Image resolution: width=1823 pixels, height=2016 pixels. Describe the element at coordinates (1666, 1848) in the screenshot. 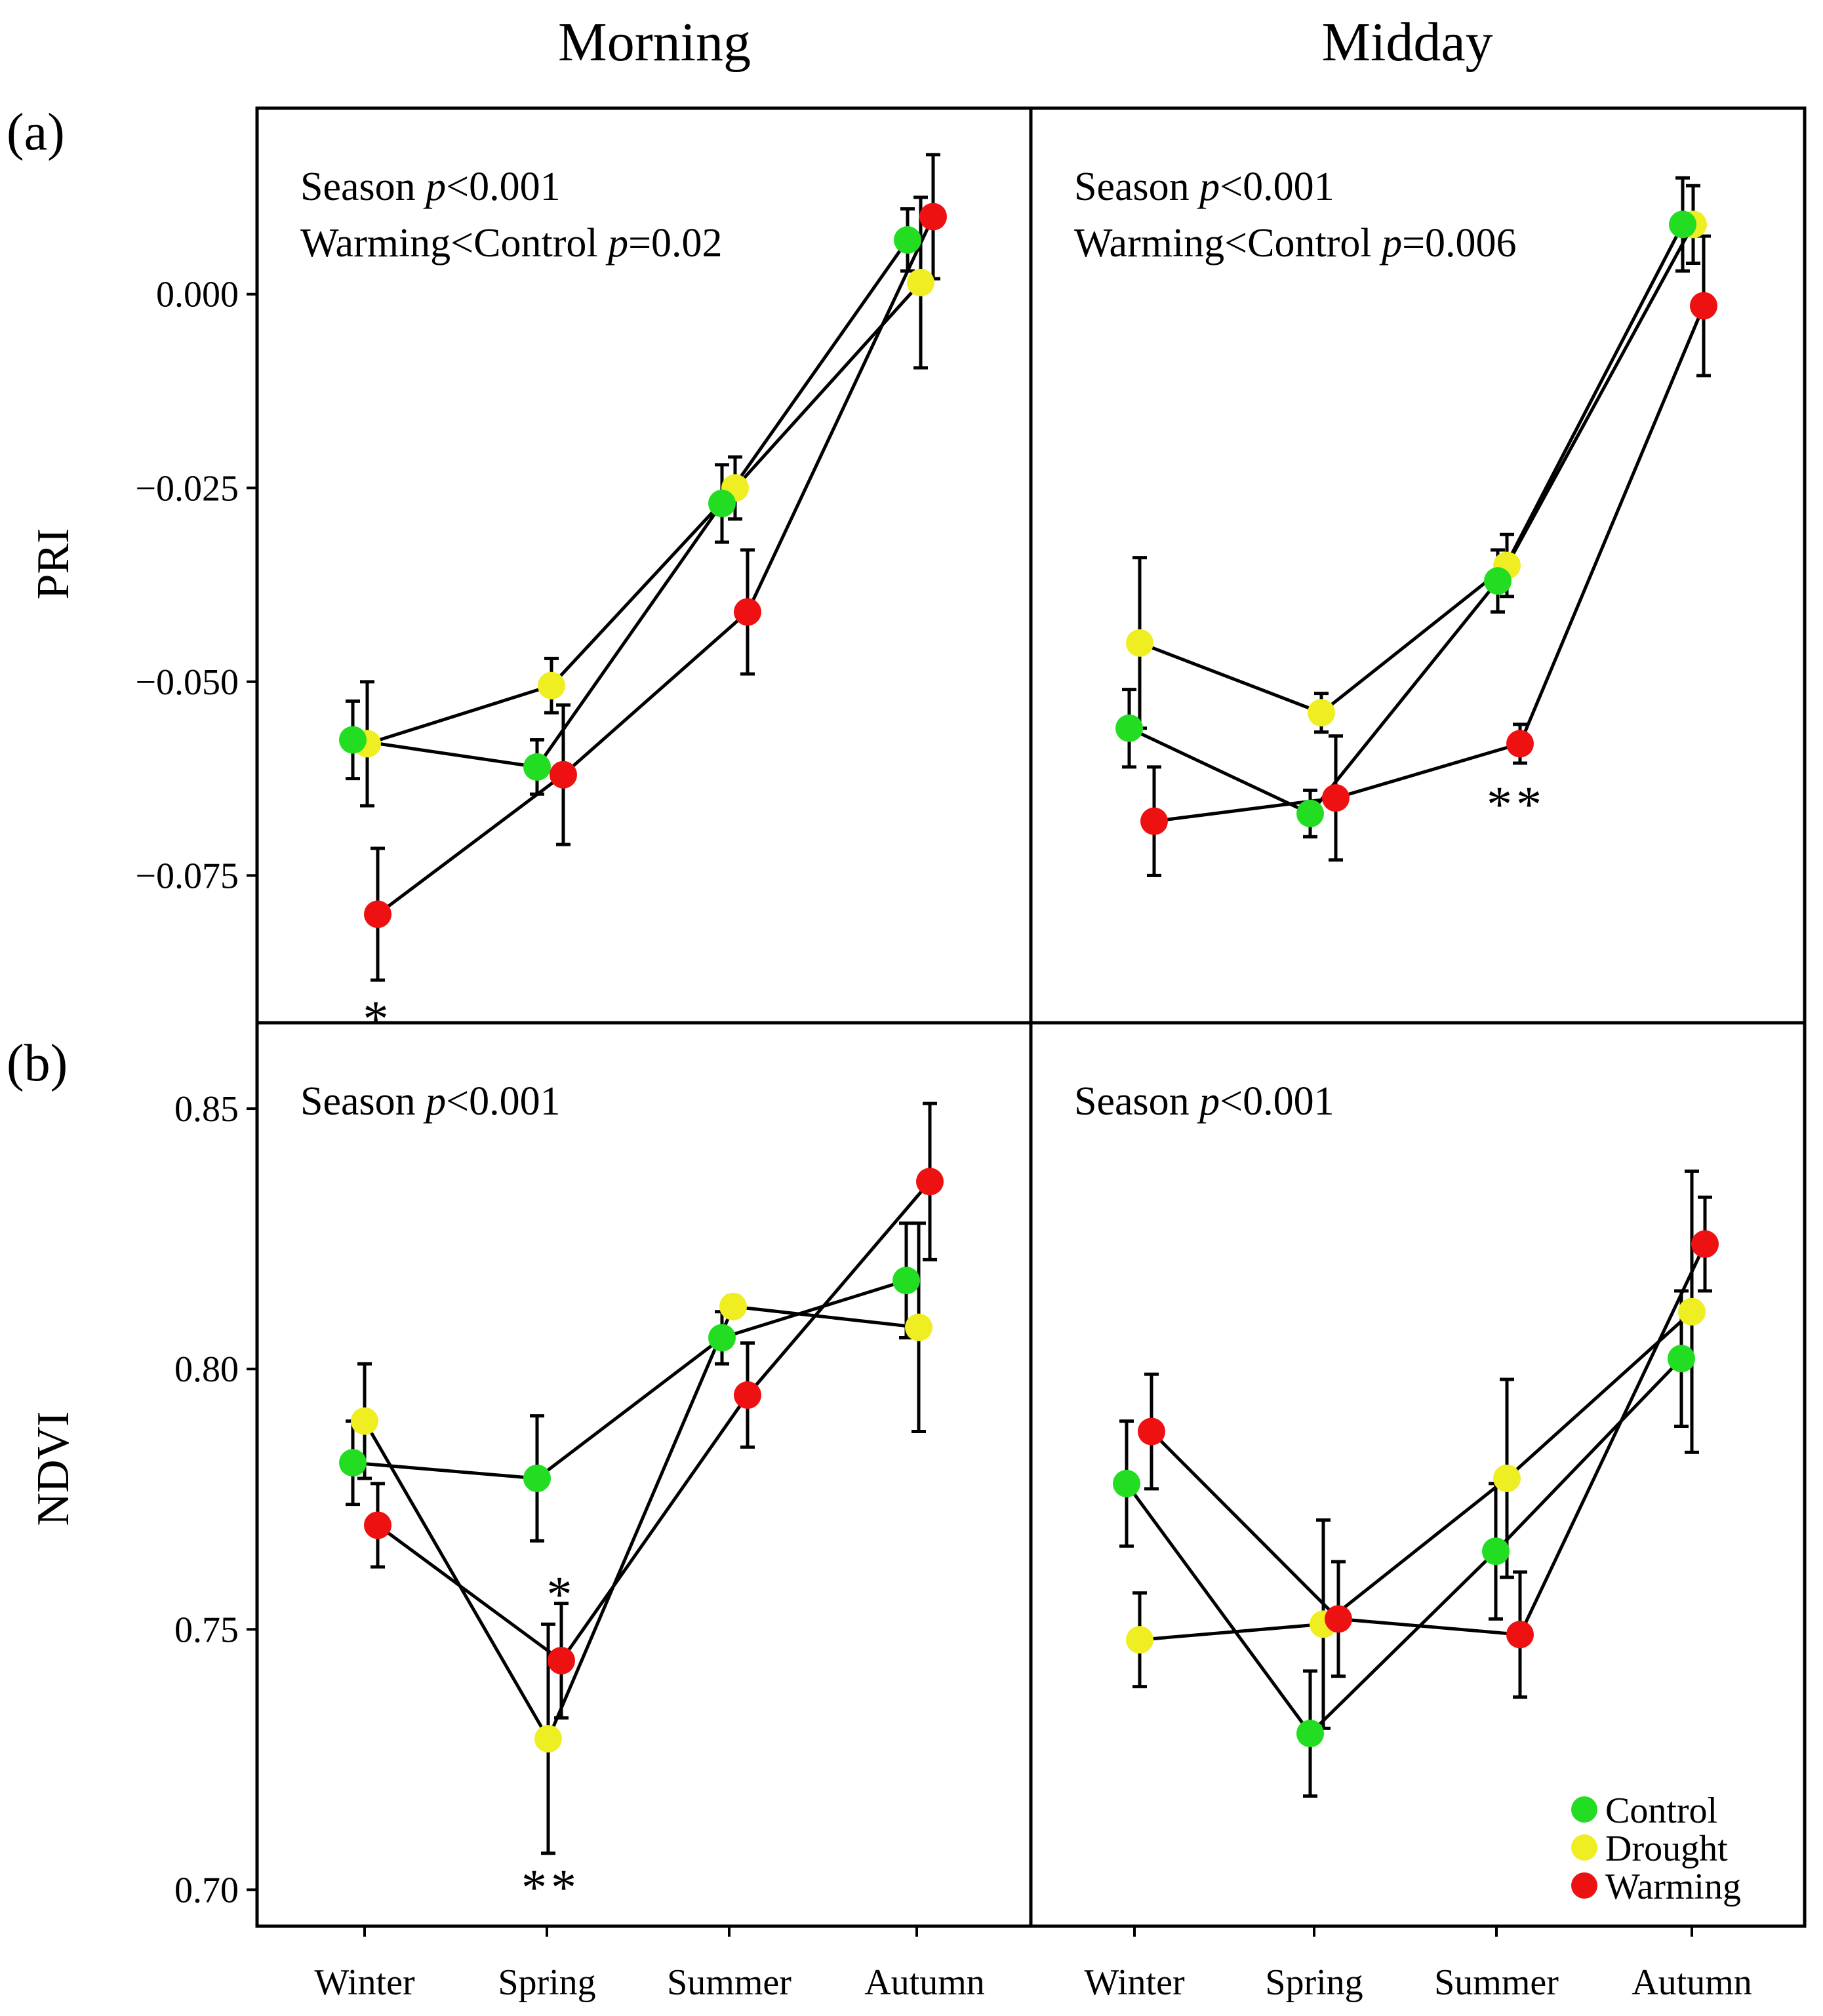

I see `legend-label-drought: Drought` at that location.